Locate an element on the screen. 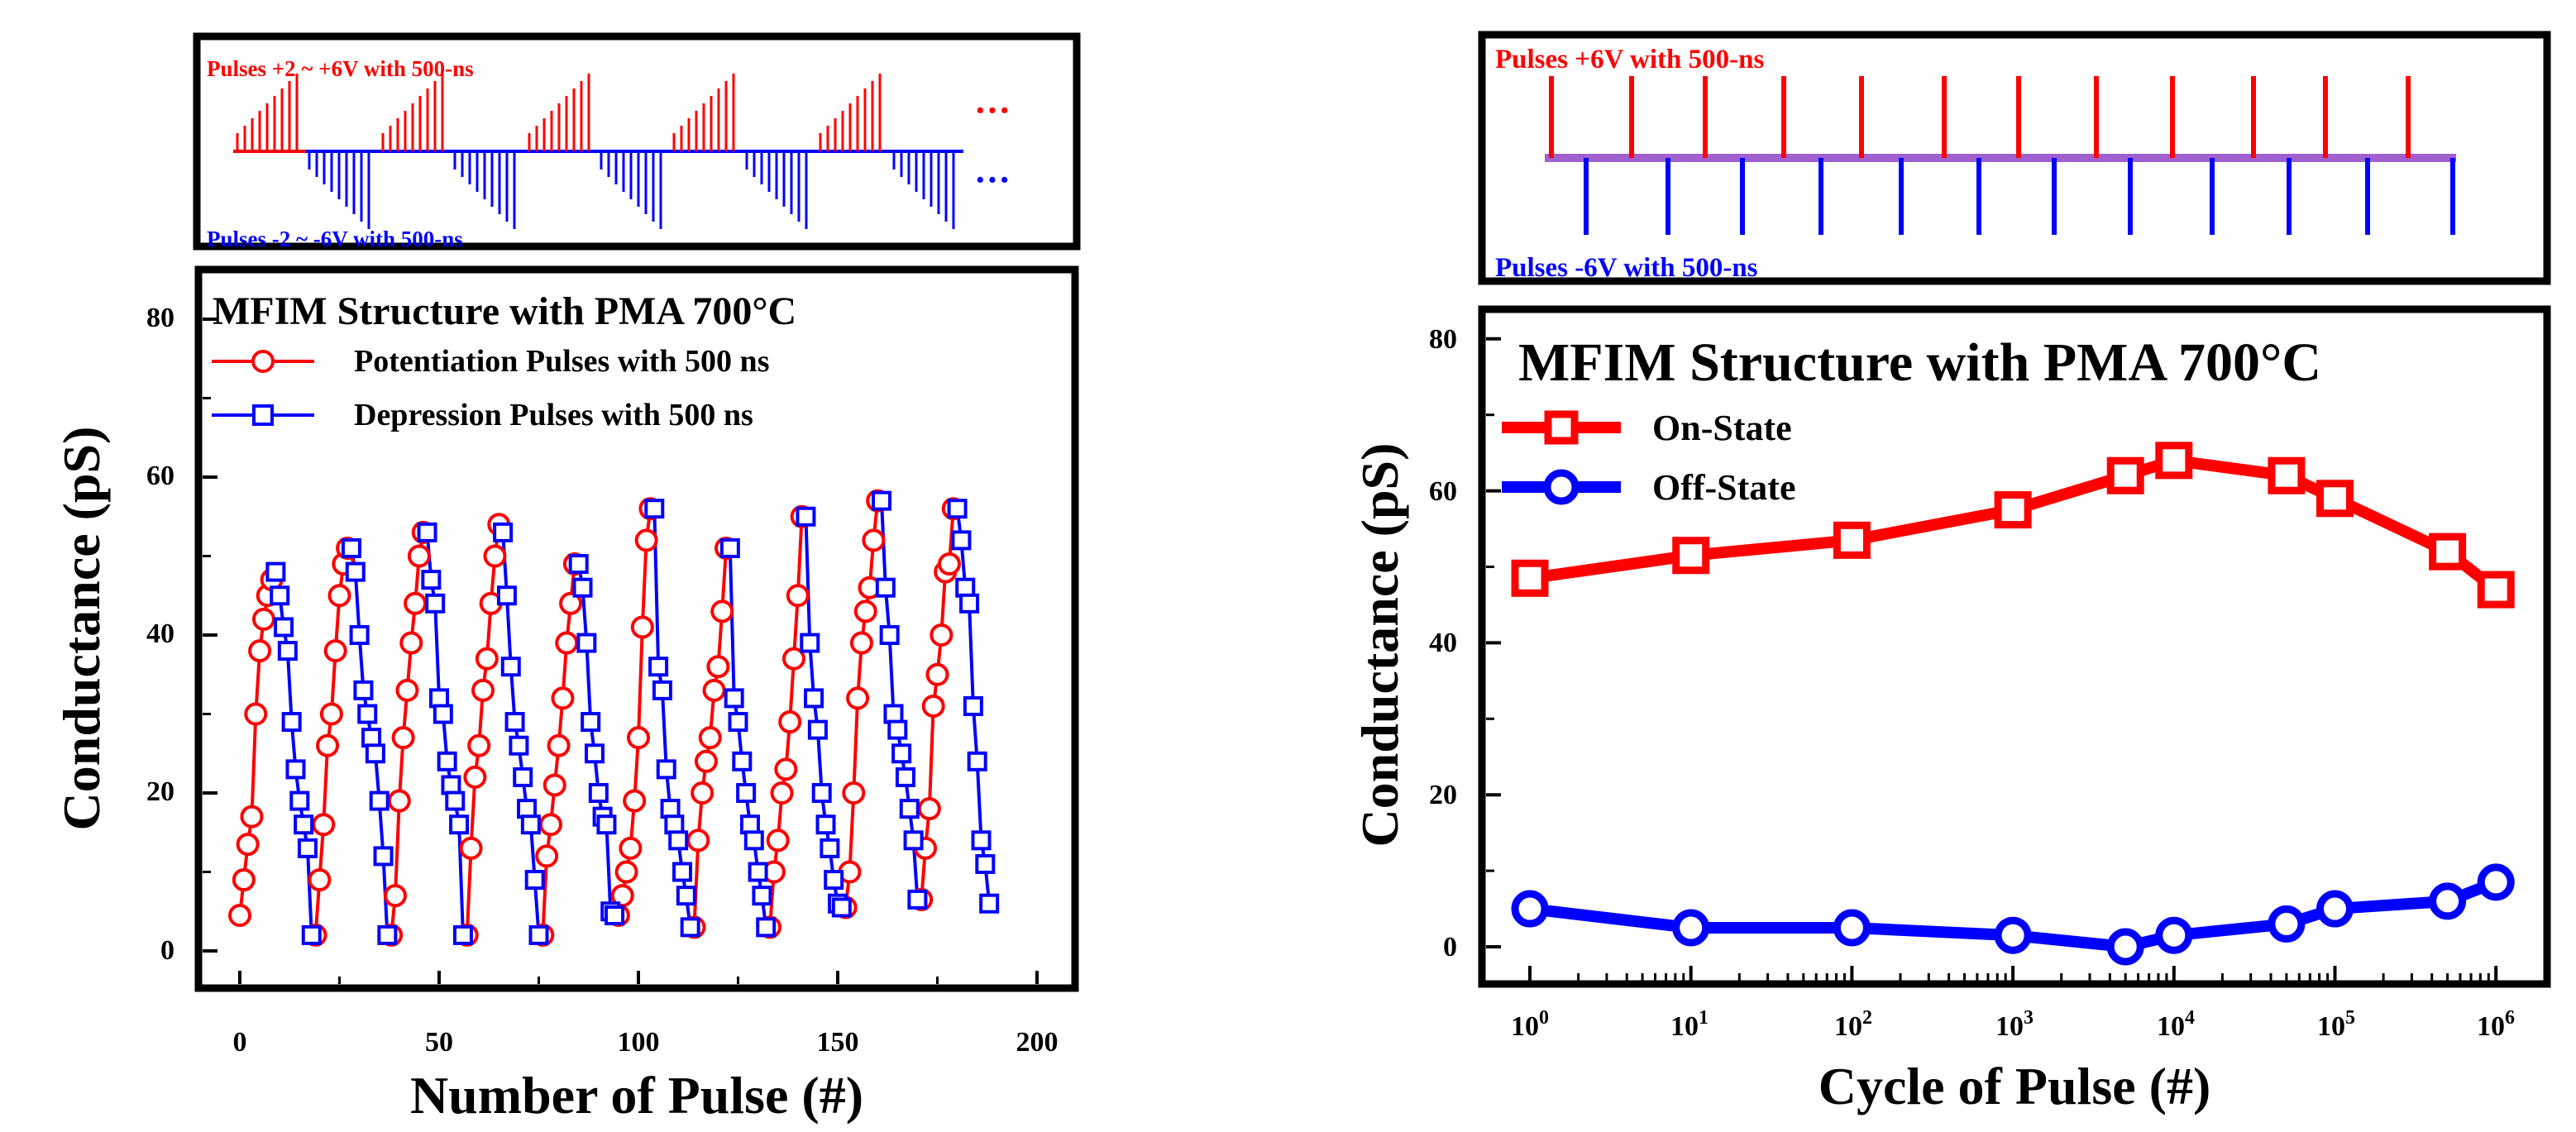 The width and height of the screenshot is (2576, 1132). right-chart-title: MFIM Structure with PMA 700°C is located at coordinates (1919, 362).